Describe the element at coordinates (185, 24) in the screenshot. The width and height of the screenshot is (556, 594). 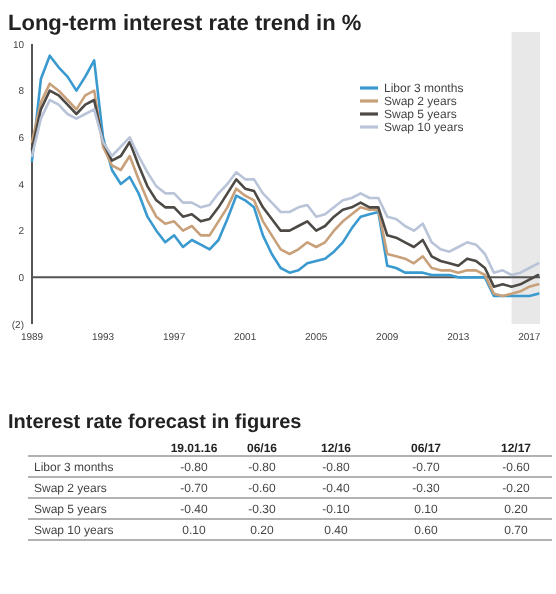
I see `chart-title: Long-term interest rate trend in %` at that location.